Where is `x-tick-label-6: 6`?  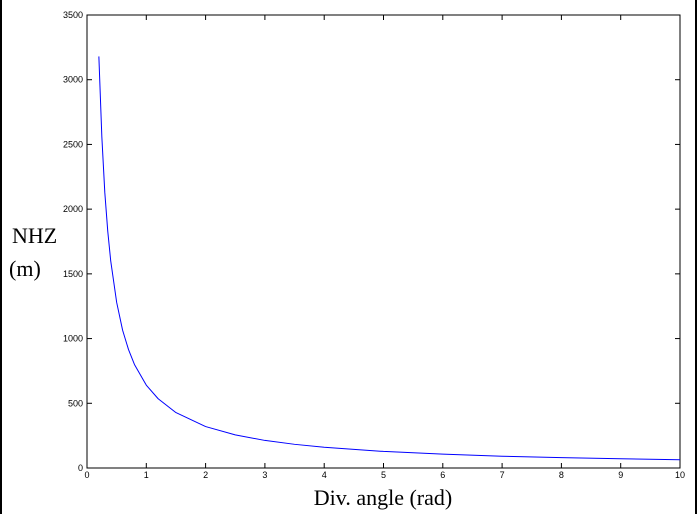 x-tick-label-6: 6 is located at coordinates (442, 475).